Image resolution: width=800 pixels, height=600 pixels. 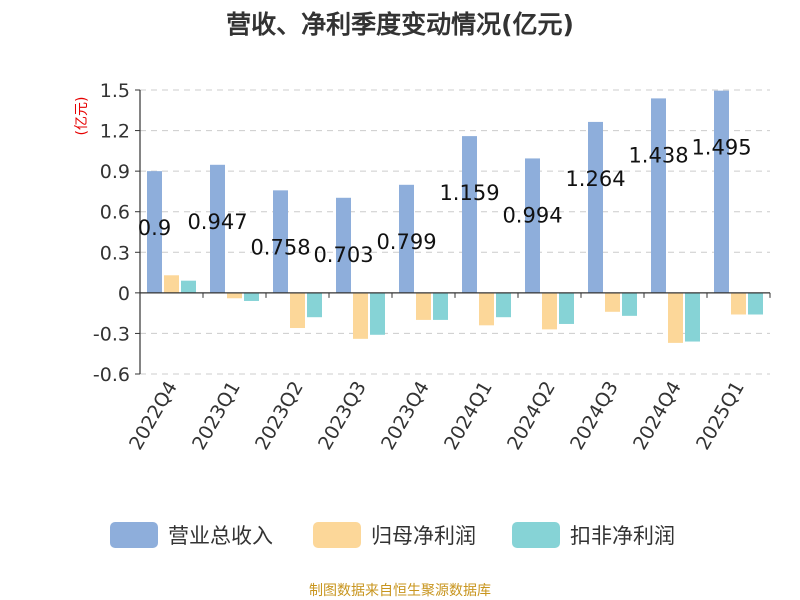 I want to click on x-tick-label: 2022Q4, so click(x=153, y=416).